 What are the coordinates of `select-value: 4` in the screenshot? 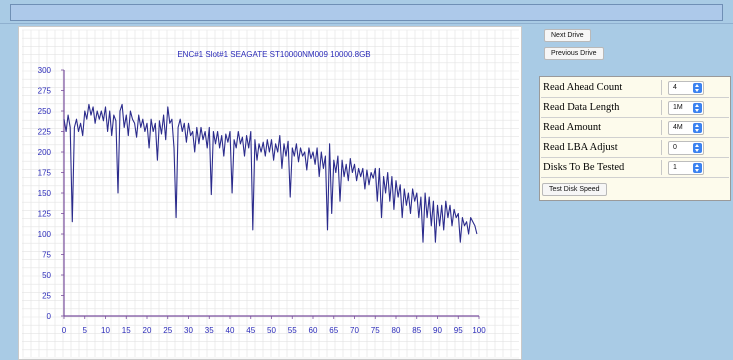 It's located at (675, 87).